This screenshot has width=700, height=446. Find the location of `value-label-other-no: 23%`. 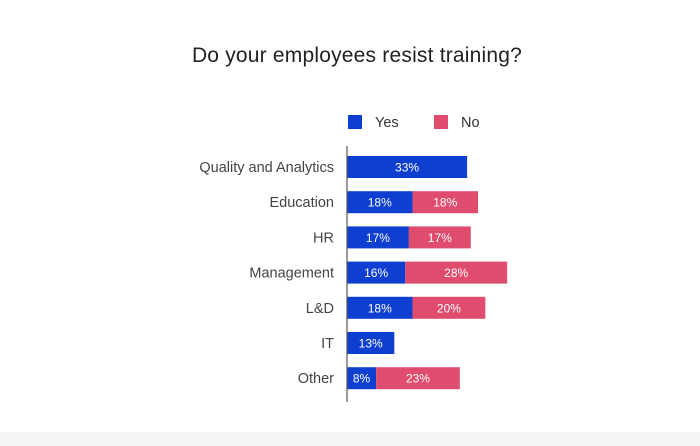

value-label-other-no: 23% is located at coordinates (418, 379).